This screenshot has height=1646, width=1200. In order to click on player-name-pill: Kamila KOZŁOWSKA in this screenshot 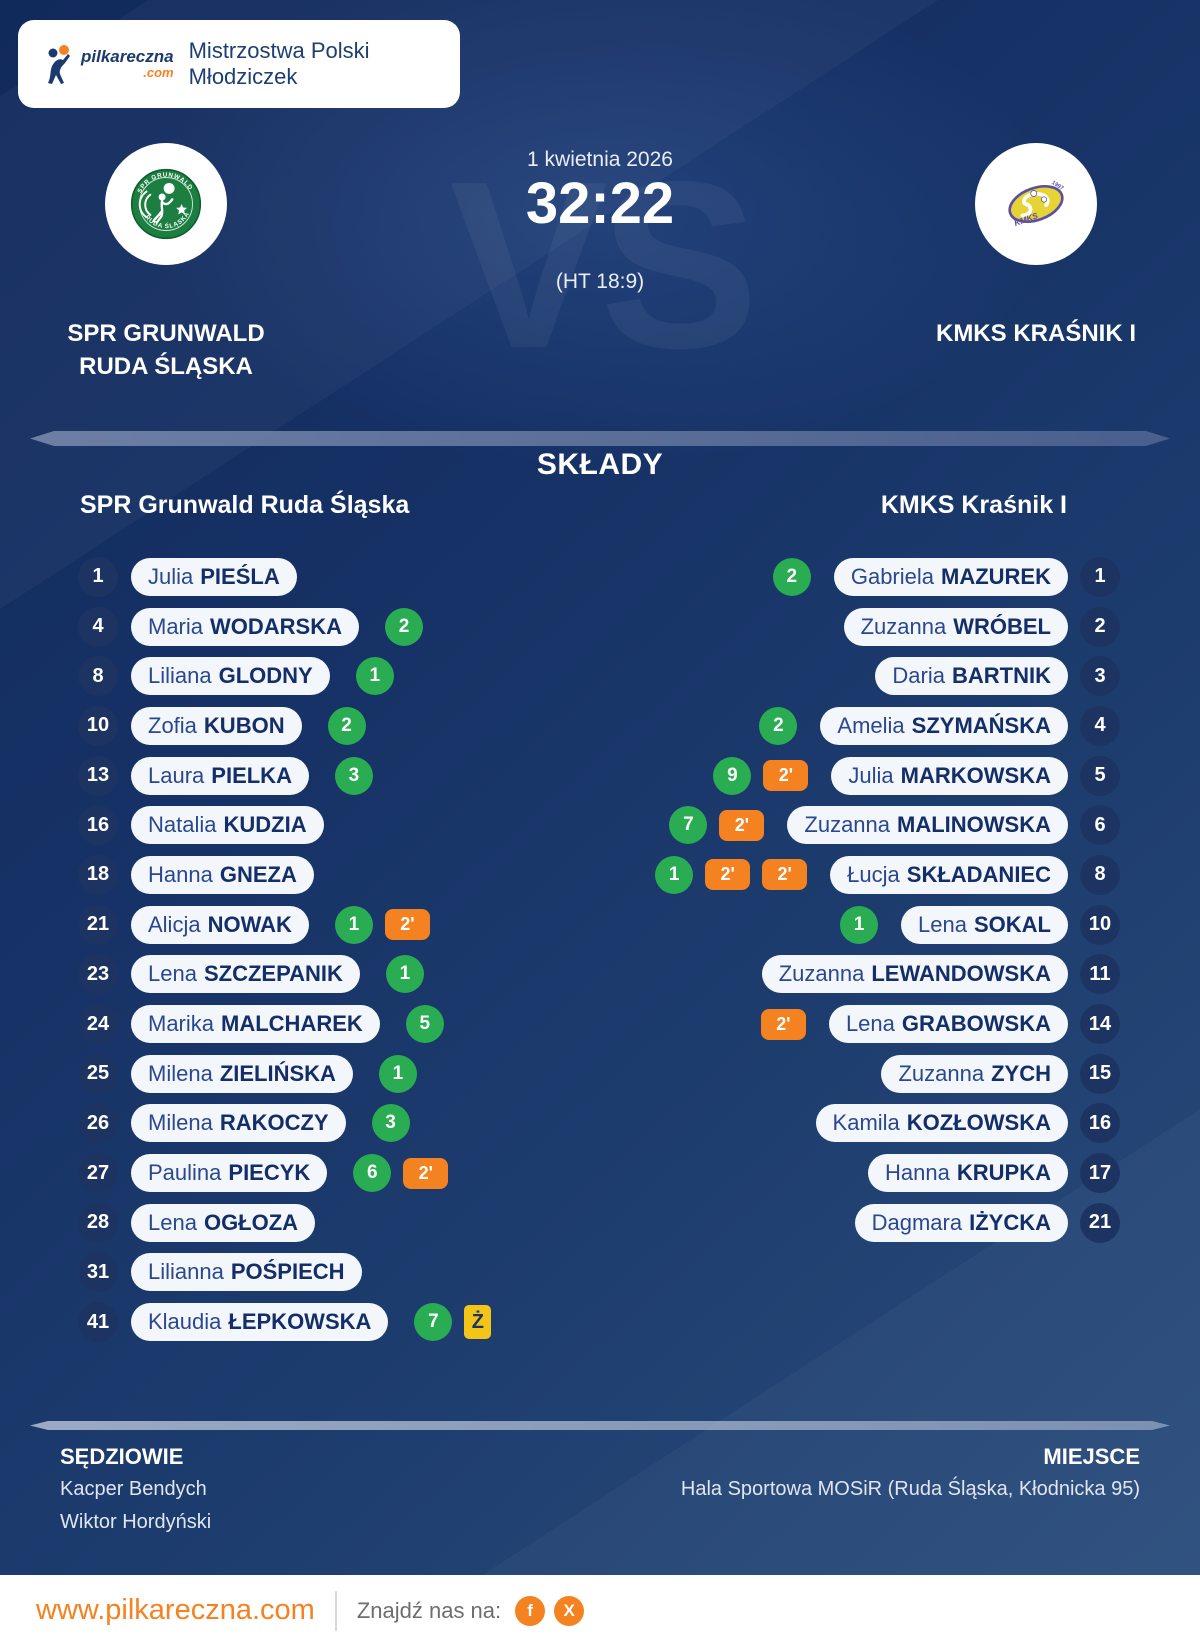, I will do `click(941, 1123)`.